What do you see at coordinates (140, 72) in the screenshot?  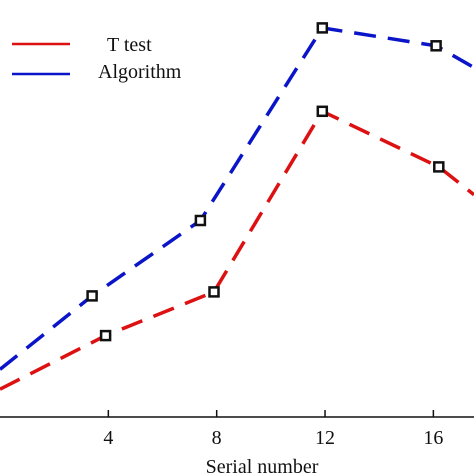 I see `legend-label-algorithm: Algorithm` at bounding box center [140, 72].